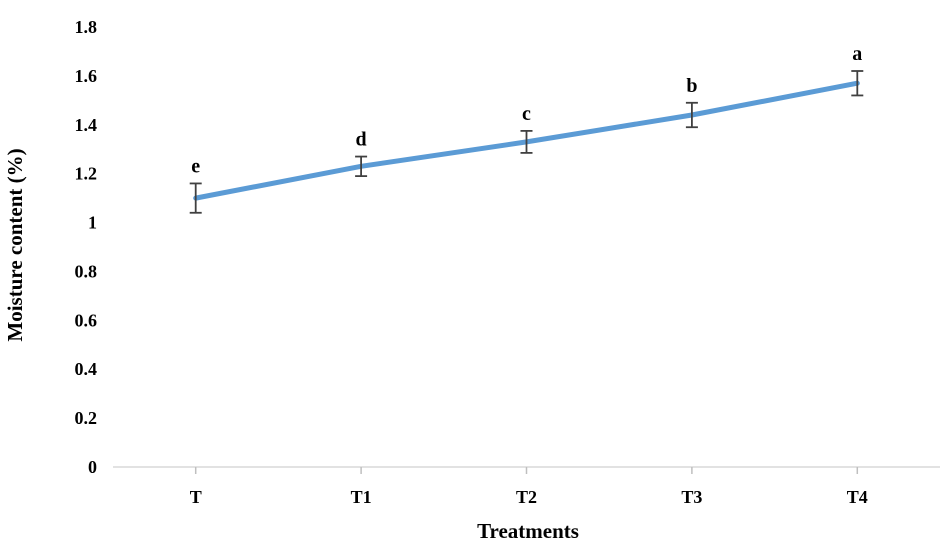  Describe the element at coordinates (86, 271) in the screenshot. I see `y-tick-label: 0.8` at that location.